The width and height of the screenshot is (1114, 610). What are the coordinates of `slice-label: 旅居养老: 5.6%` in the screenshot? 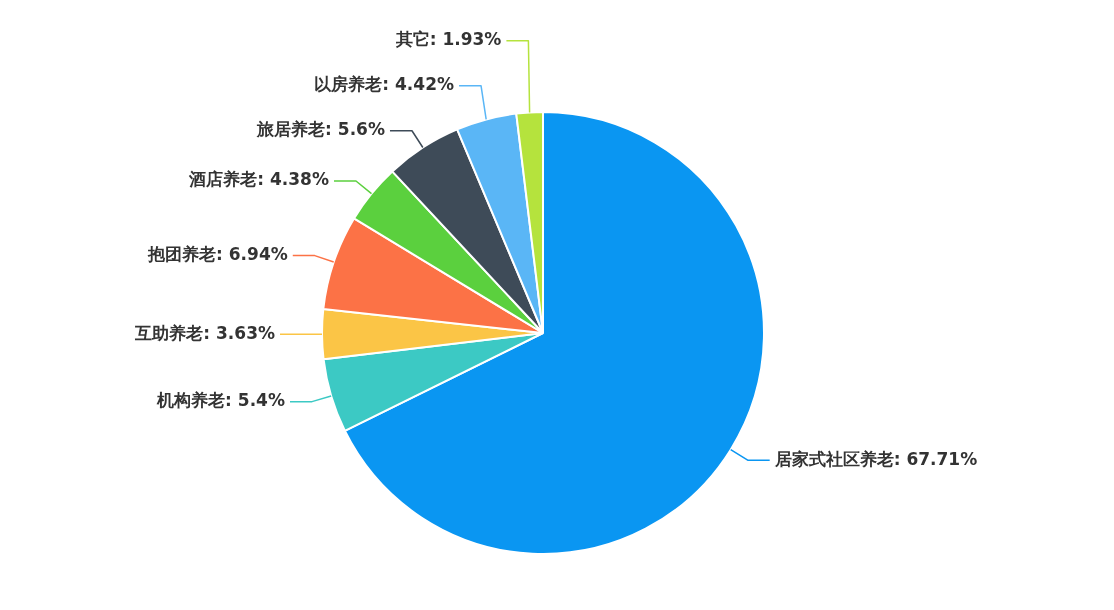 It's located at (320, 129).